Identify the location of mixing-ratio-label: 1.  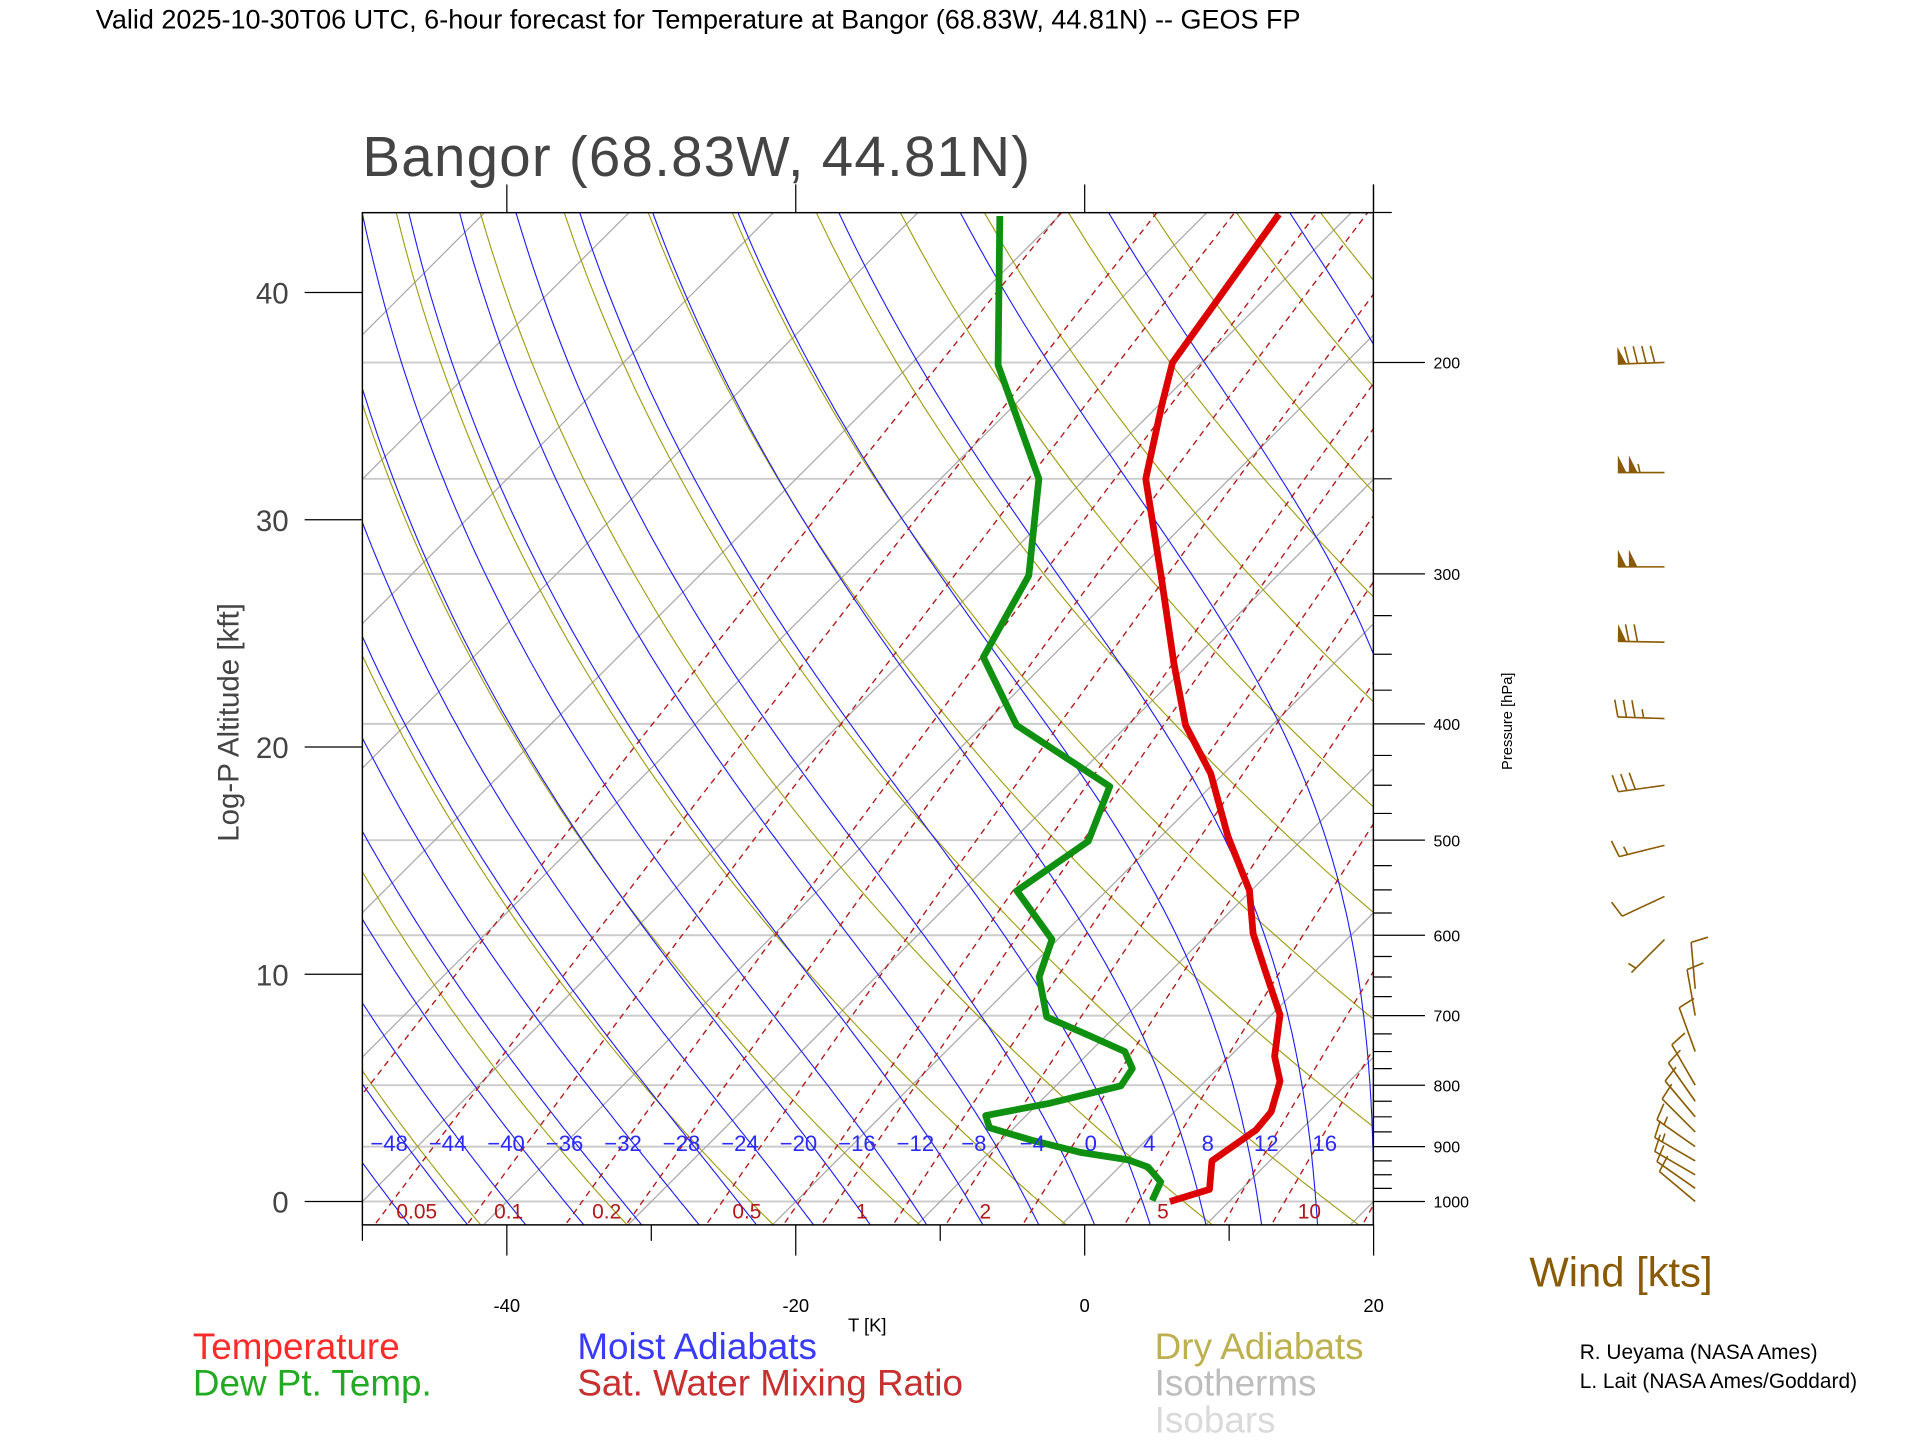
(862, 1212).